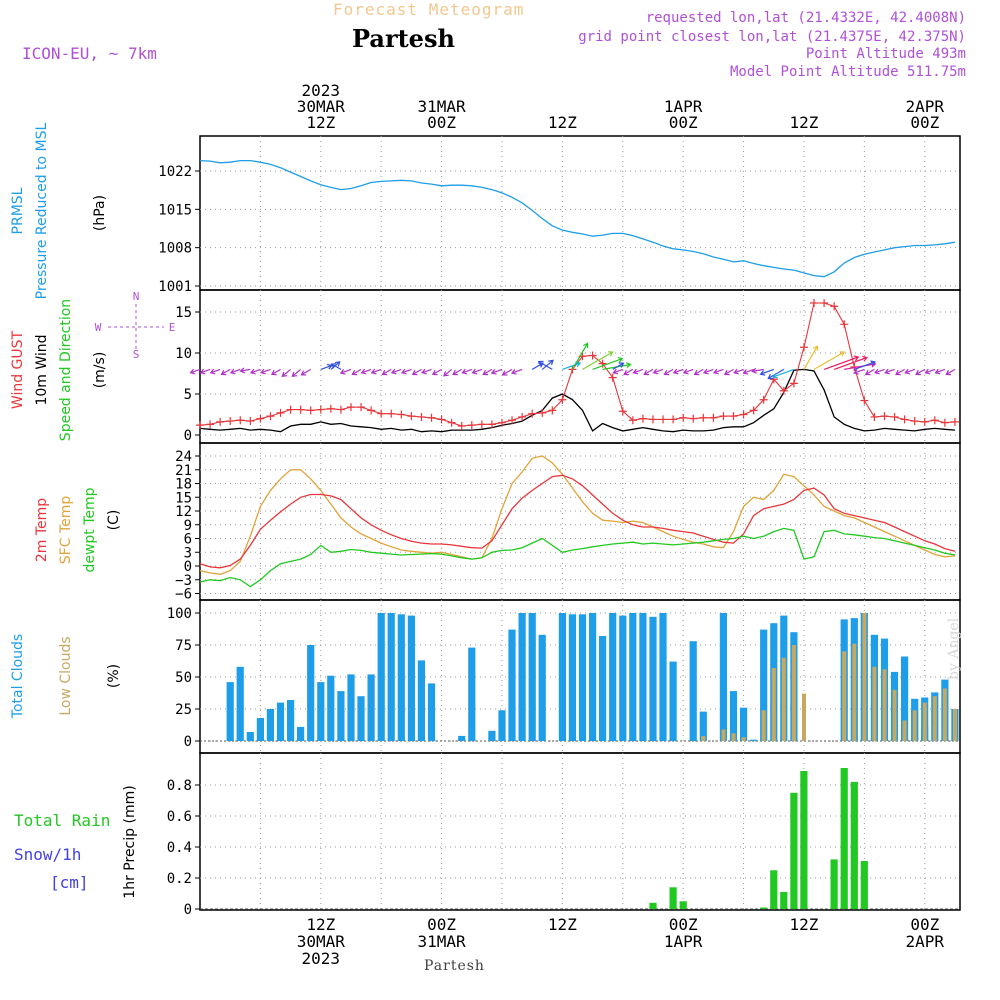  What do you see at coordinates (441, 924) in the screenshot?
I see `bottom-time-label: 00Z` at bounding box center [441, 924].